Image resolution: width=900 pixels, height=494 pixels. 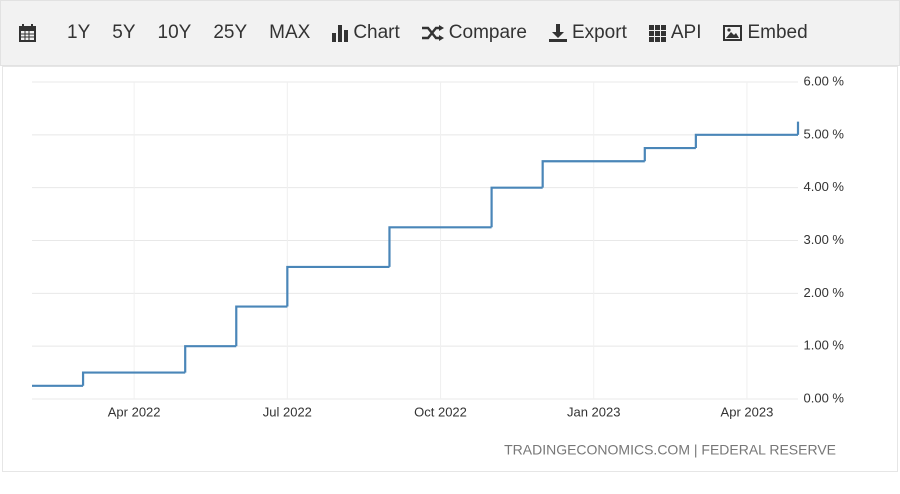 What do you see at coordinates (124, 32) in the screenshot?
I see `range-button: 5Y` at bounding box center [124, 32].